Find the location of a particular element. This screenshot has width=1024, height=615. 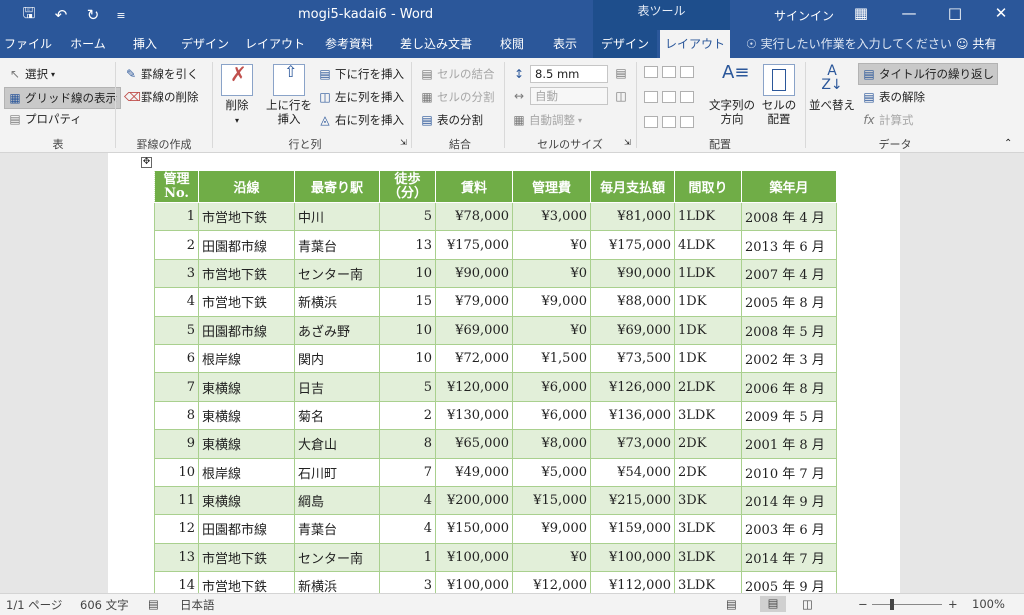

cell-station: 日吉 is located at coordinates (337, 387).